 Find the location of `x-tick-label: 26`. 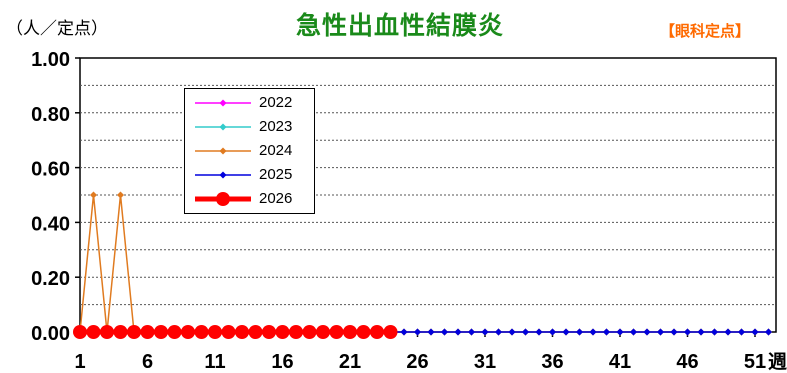

x-tick-label: 26 is located at coordinates (417, 362).